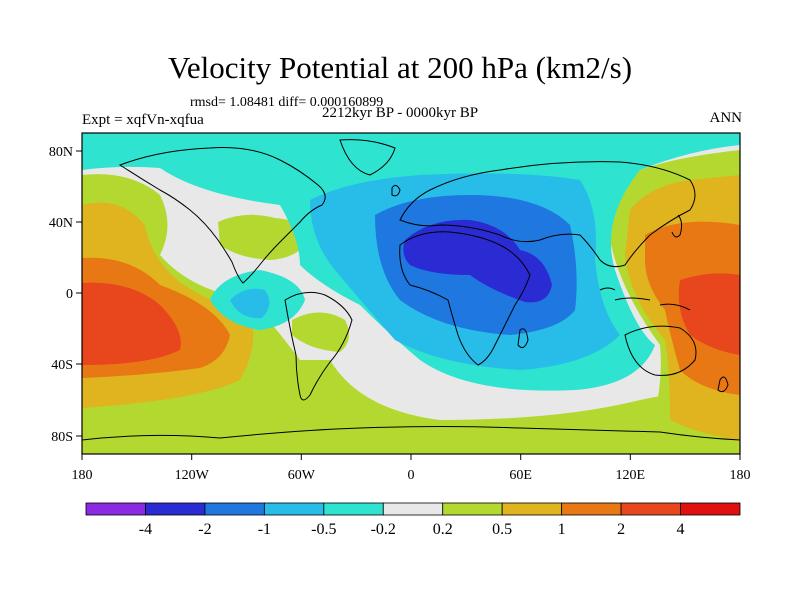  I want to click on colorbar-label: -1, so click(264, 529).